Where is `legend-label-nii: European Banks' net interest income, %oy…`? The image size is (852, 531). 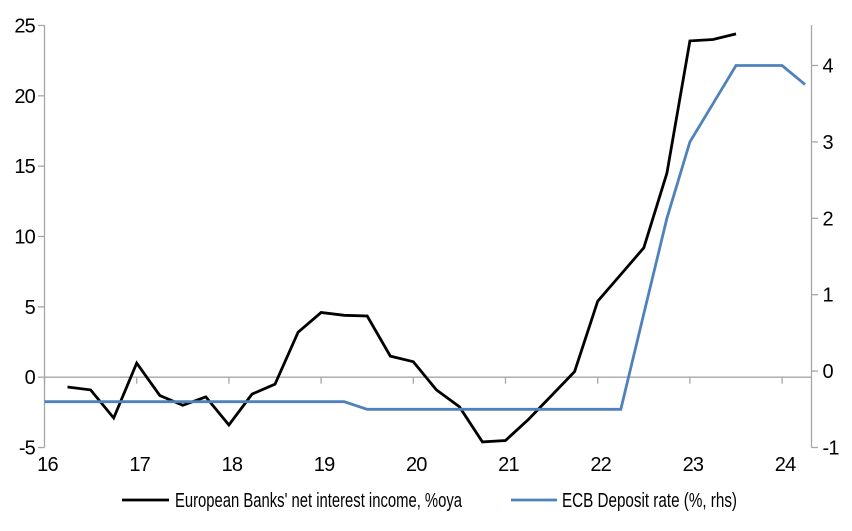
legend-label-nii: European Banks' net interest income, %oy… is located at coordinates (319, 501).